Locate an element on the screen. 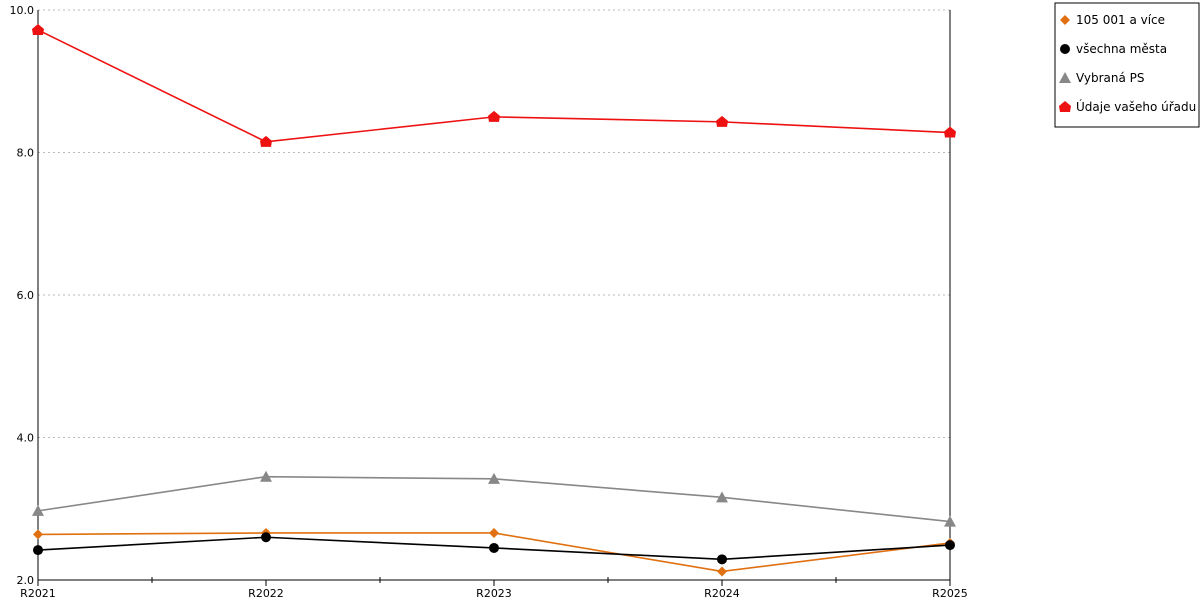  legend-item: Vybraná PS is located at coordinates (1102, 78).